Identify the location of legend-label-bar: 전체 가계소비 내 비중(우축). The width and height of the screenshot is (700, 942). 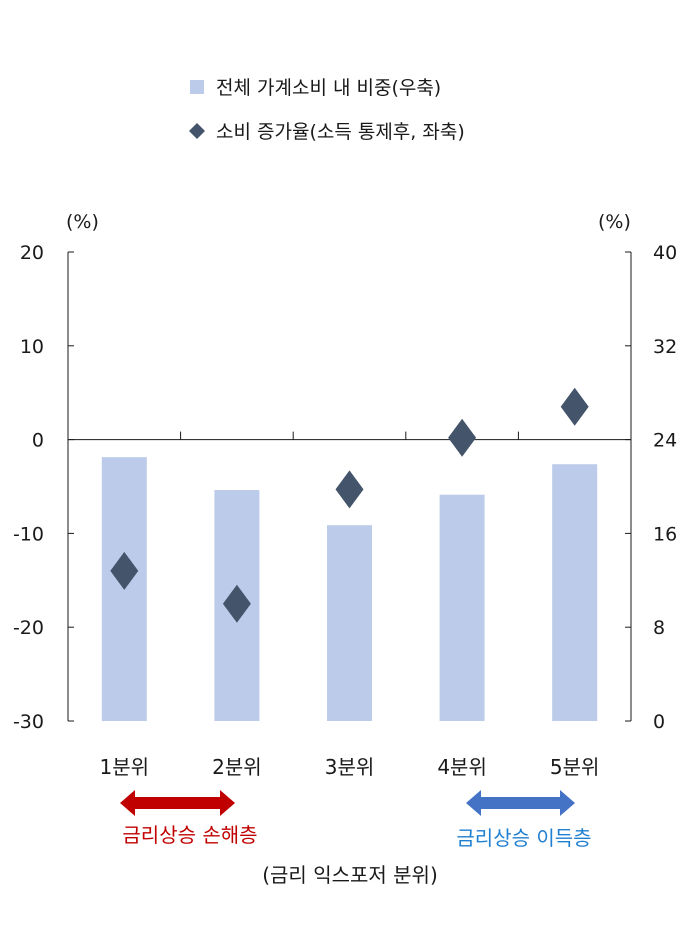
(328, 88).